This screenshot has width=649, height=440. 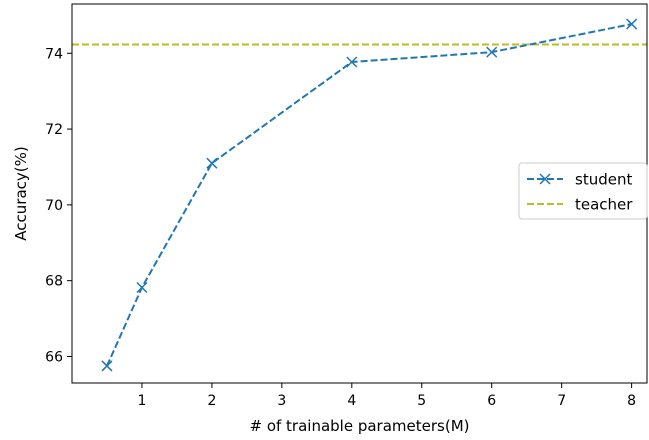 What do you see at coordinates (603, 180) in the screenshot?
I see `legend-student-label: student` at bounding box center [603, 180].